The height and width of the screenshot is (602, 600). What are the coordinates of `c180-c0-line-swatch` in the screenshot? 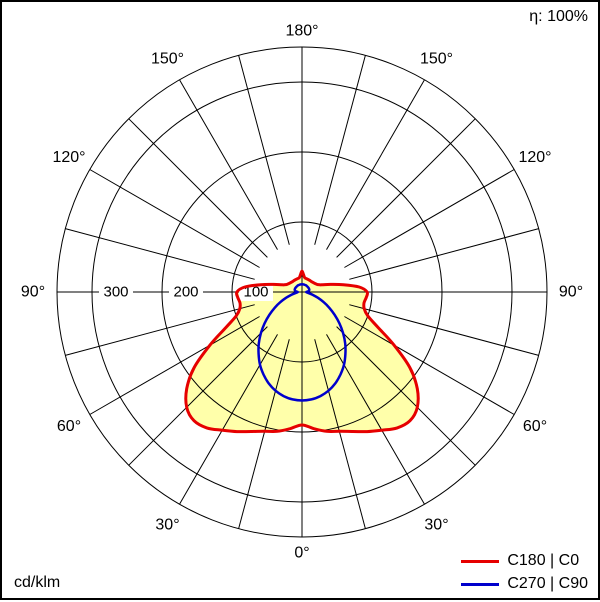 It's located at (480, 561).